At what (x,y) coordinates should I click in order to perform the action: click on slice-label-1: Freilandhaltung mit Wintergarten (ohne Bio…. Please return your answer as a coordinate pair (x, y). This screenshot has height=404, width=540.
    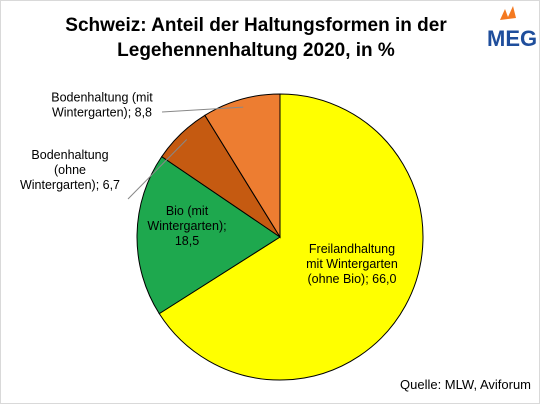
    Looking at the image, I should click on (352, 264).